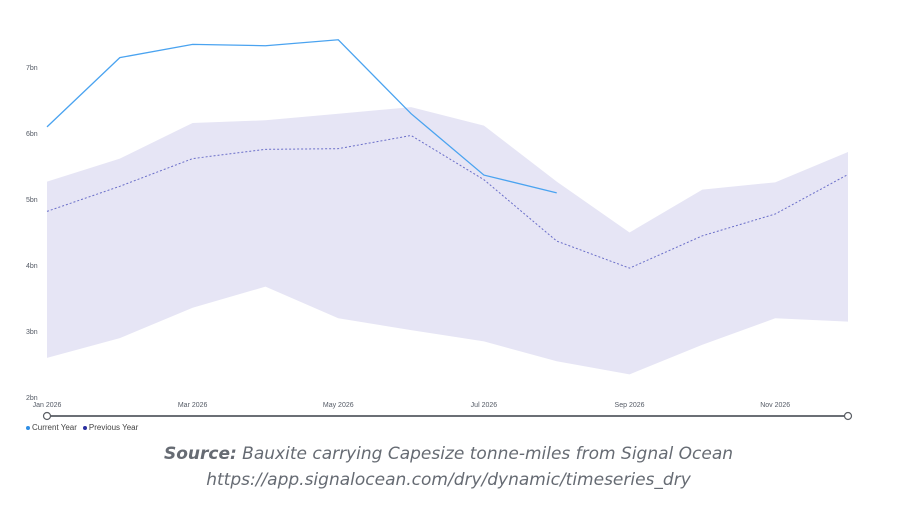 This screenshot has width=897, height=511. I want to click on legend-item-current-year: Current Year, so click(51, 427).